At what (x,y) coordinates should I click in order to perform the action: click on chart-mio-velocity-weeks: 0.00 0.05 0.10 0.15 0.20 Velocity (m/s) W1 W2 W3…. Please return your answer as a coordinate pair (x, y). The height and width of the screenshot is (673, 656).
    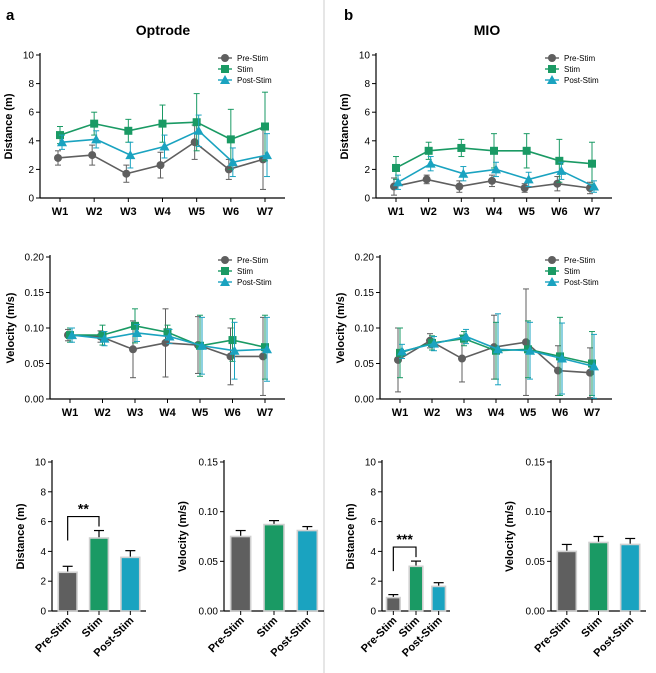
    Looking at the image, I should click on (473, 336).